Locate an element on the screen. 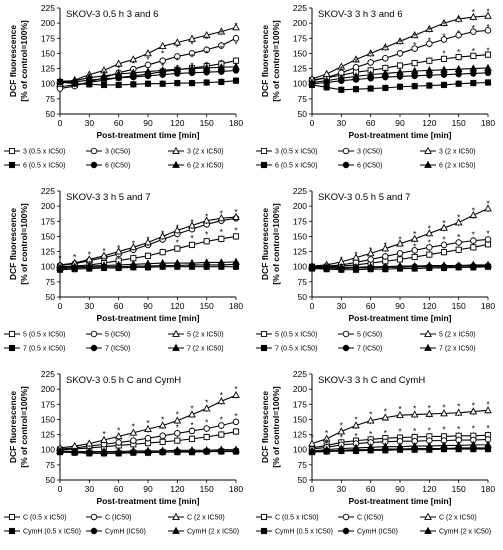  y-tick-label: 200 is located at coordinates (48, 206).